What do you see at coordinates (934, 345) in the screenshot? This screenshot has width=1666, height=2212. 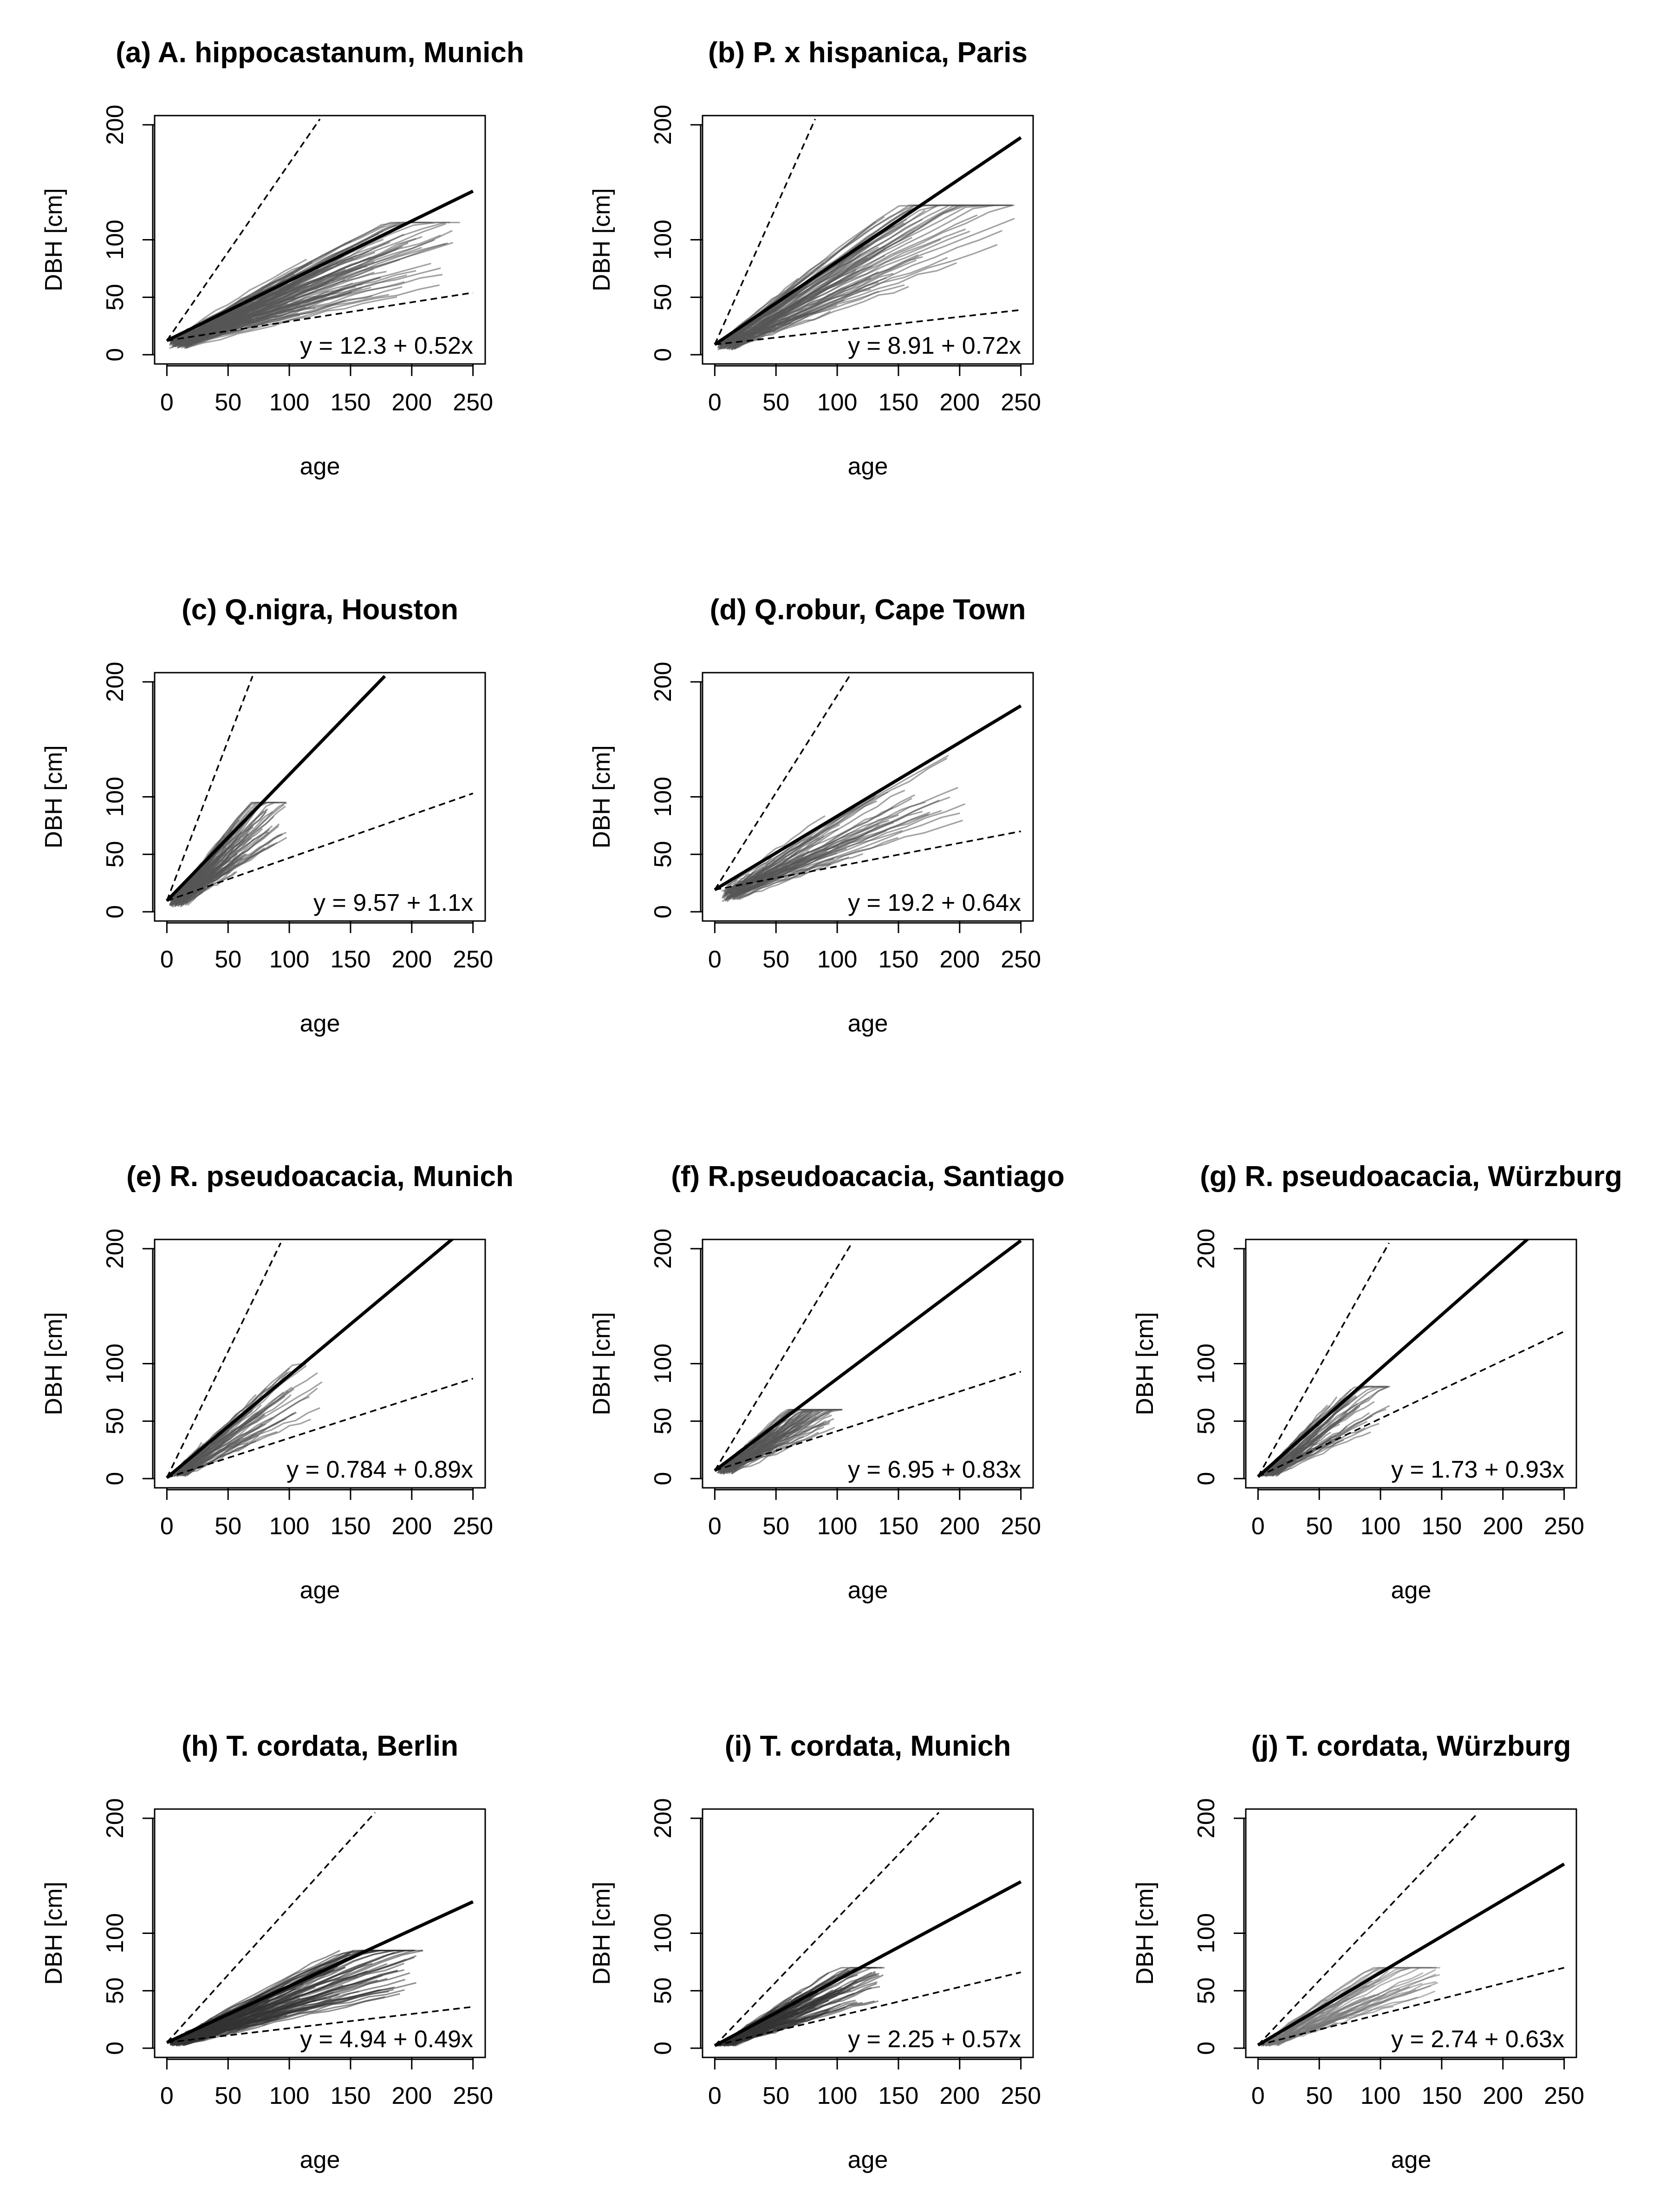 I see `regression-equation: y = 8.91 + 0.72x` at bounding box center [934, 345].